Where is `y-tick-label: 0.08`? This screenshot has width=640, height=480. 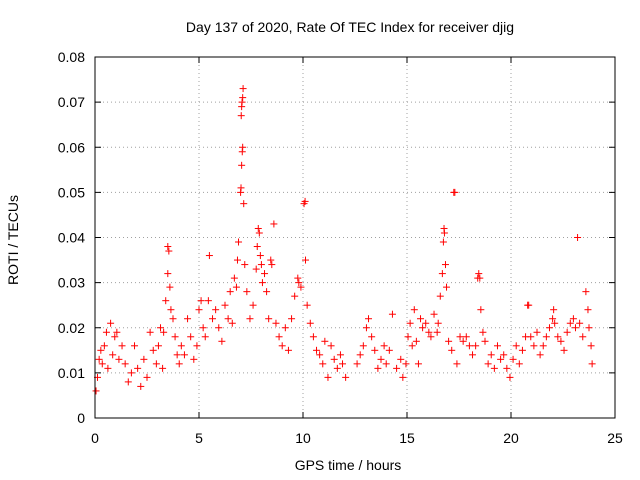 y-tick-label: 0.08 is located at coordinates (71, 57).